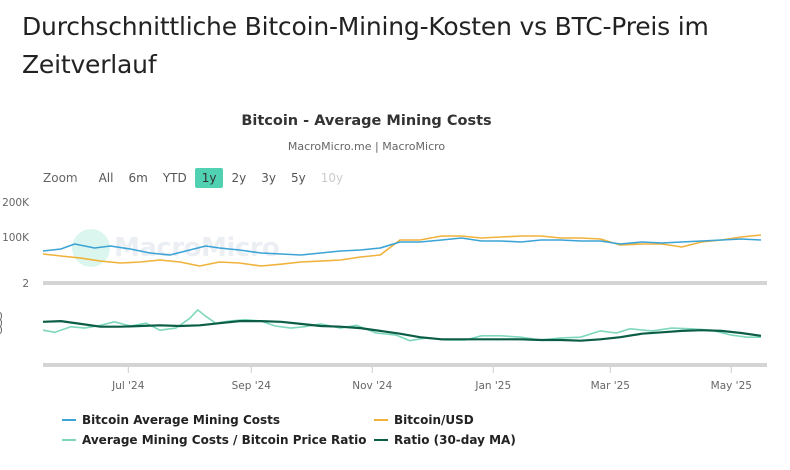 The image size is (790, 470). I want to click on range-button-1y: 1y, so click(209, 178).